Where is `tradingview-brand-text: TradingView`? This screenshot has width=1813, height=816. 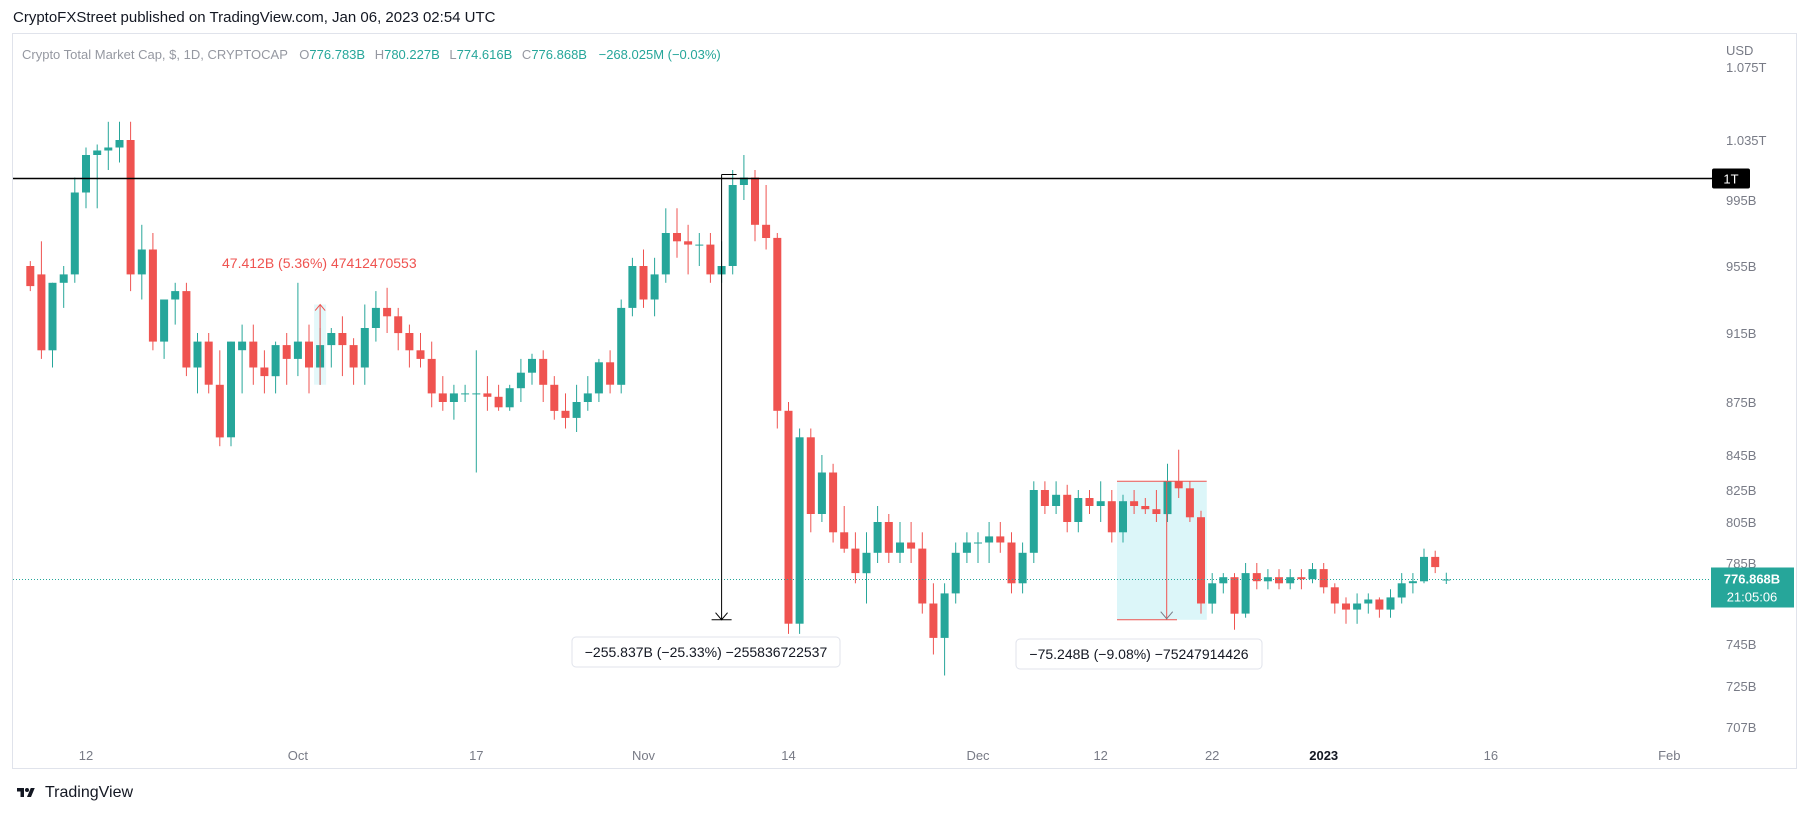
tradingview-brand-text: TradingView is located at coordinates (89, 792).